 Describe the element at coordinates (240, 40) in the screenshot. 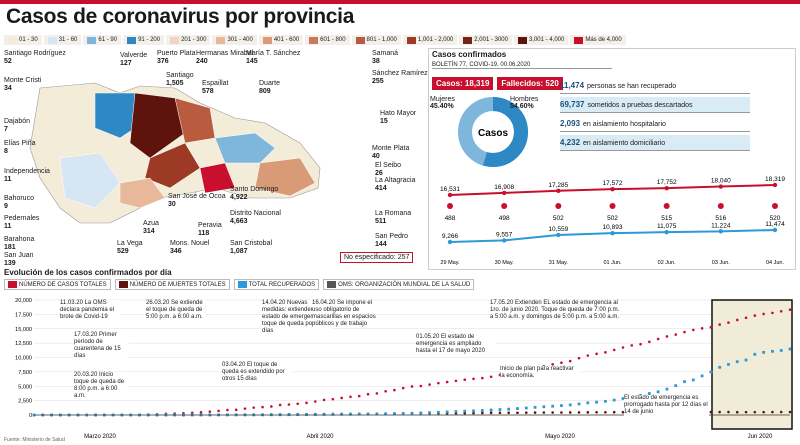

I see `legend-label: 301 - 400` at that location.